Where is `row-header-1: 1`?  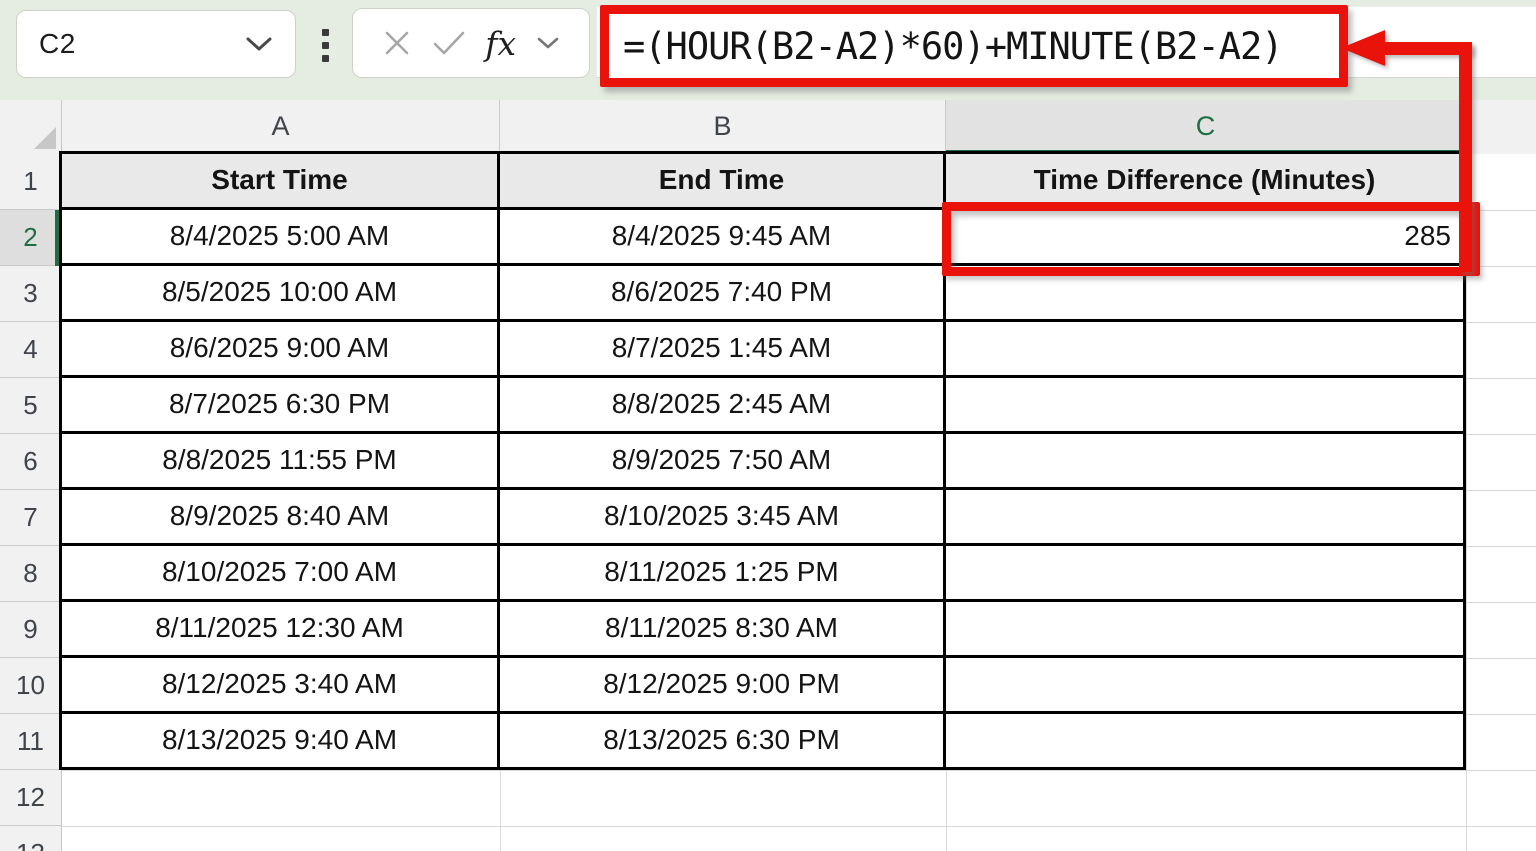
row-header-1: 1 is located at coordinates (31, 182).